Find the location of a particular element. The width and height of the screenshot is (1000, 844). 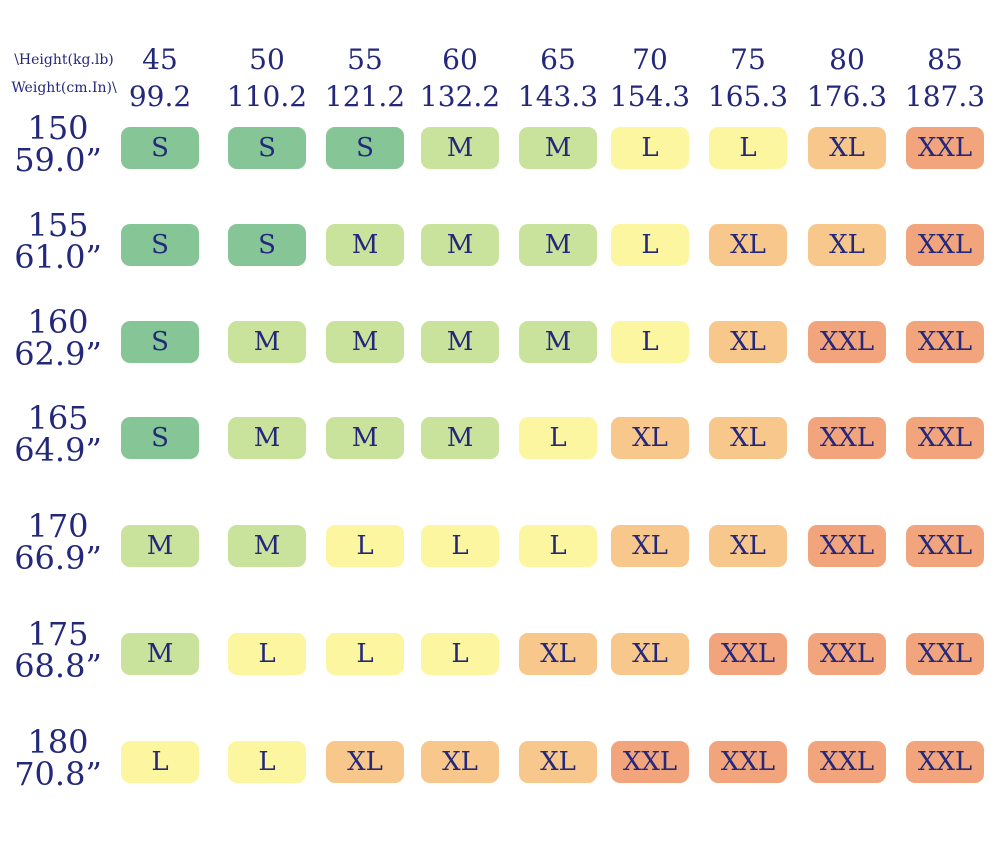

weight-kg: 65 is located at coordinates (558, 59).